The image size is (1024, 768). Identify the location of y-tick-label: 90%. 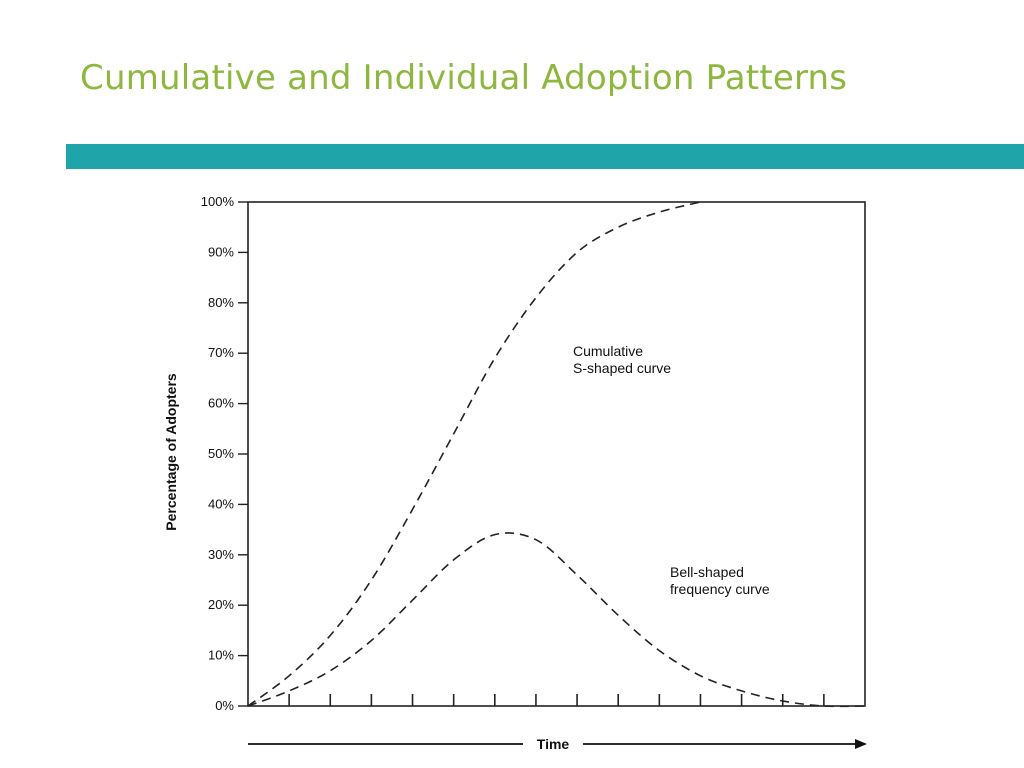
(221, 251).